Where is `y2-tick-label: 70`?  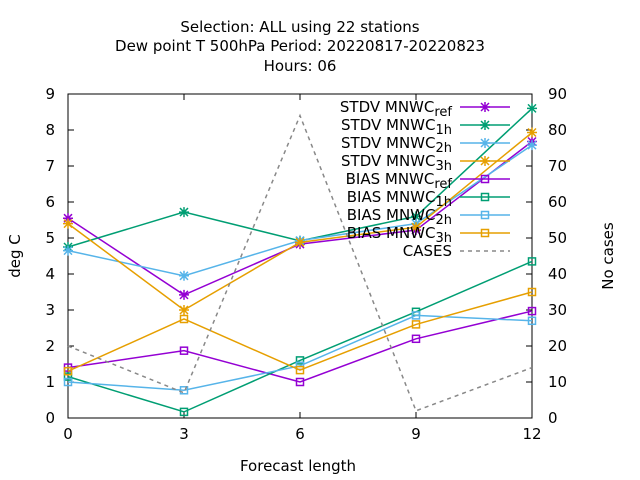
y2-tick-label: 70 is located at coordinates (557, 166).